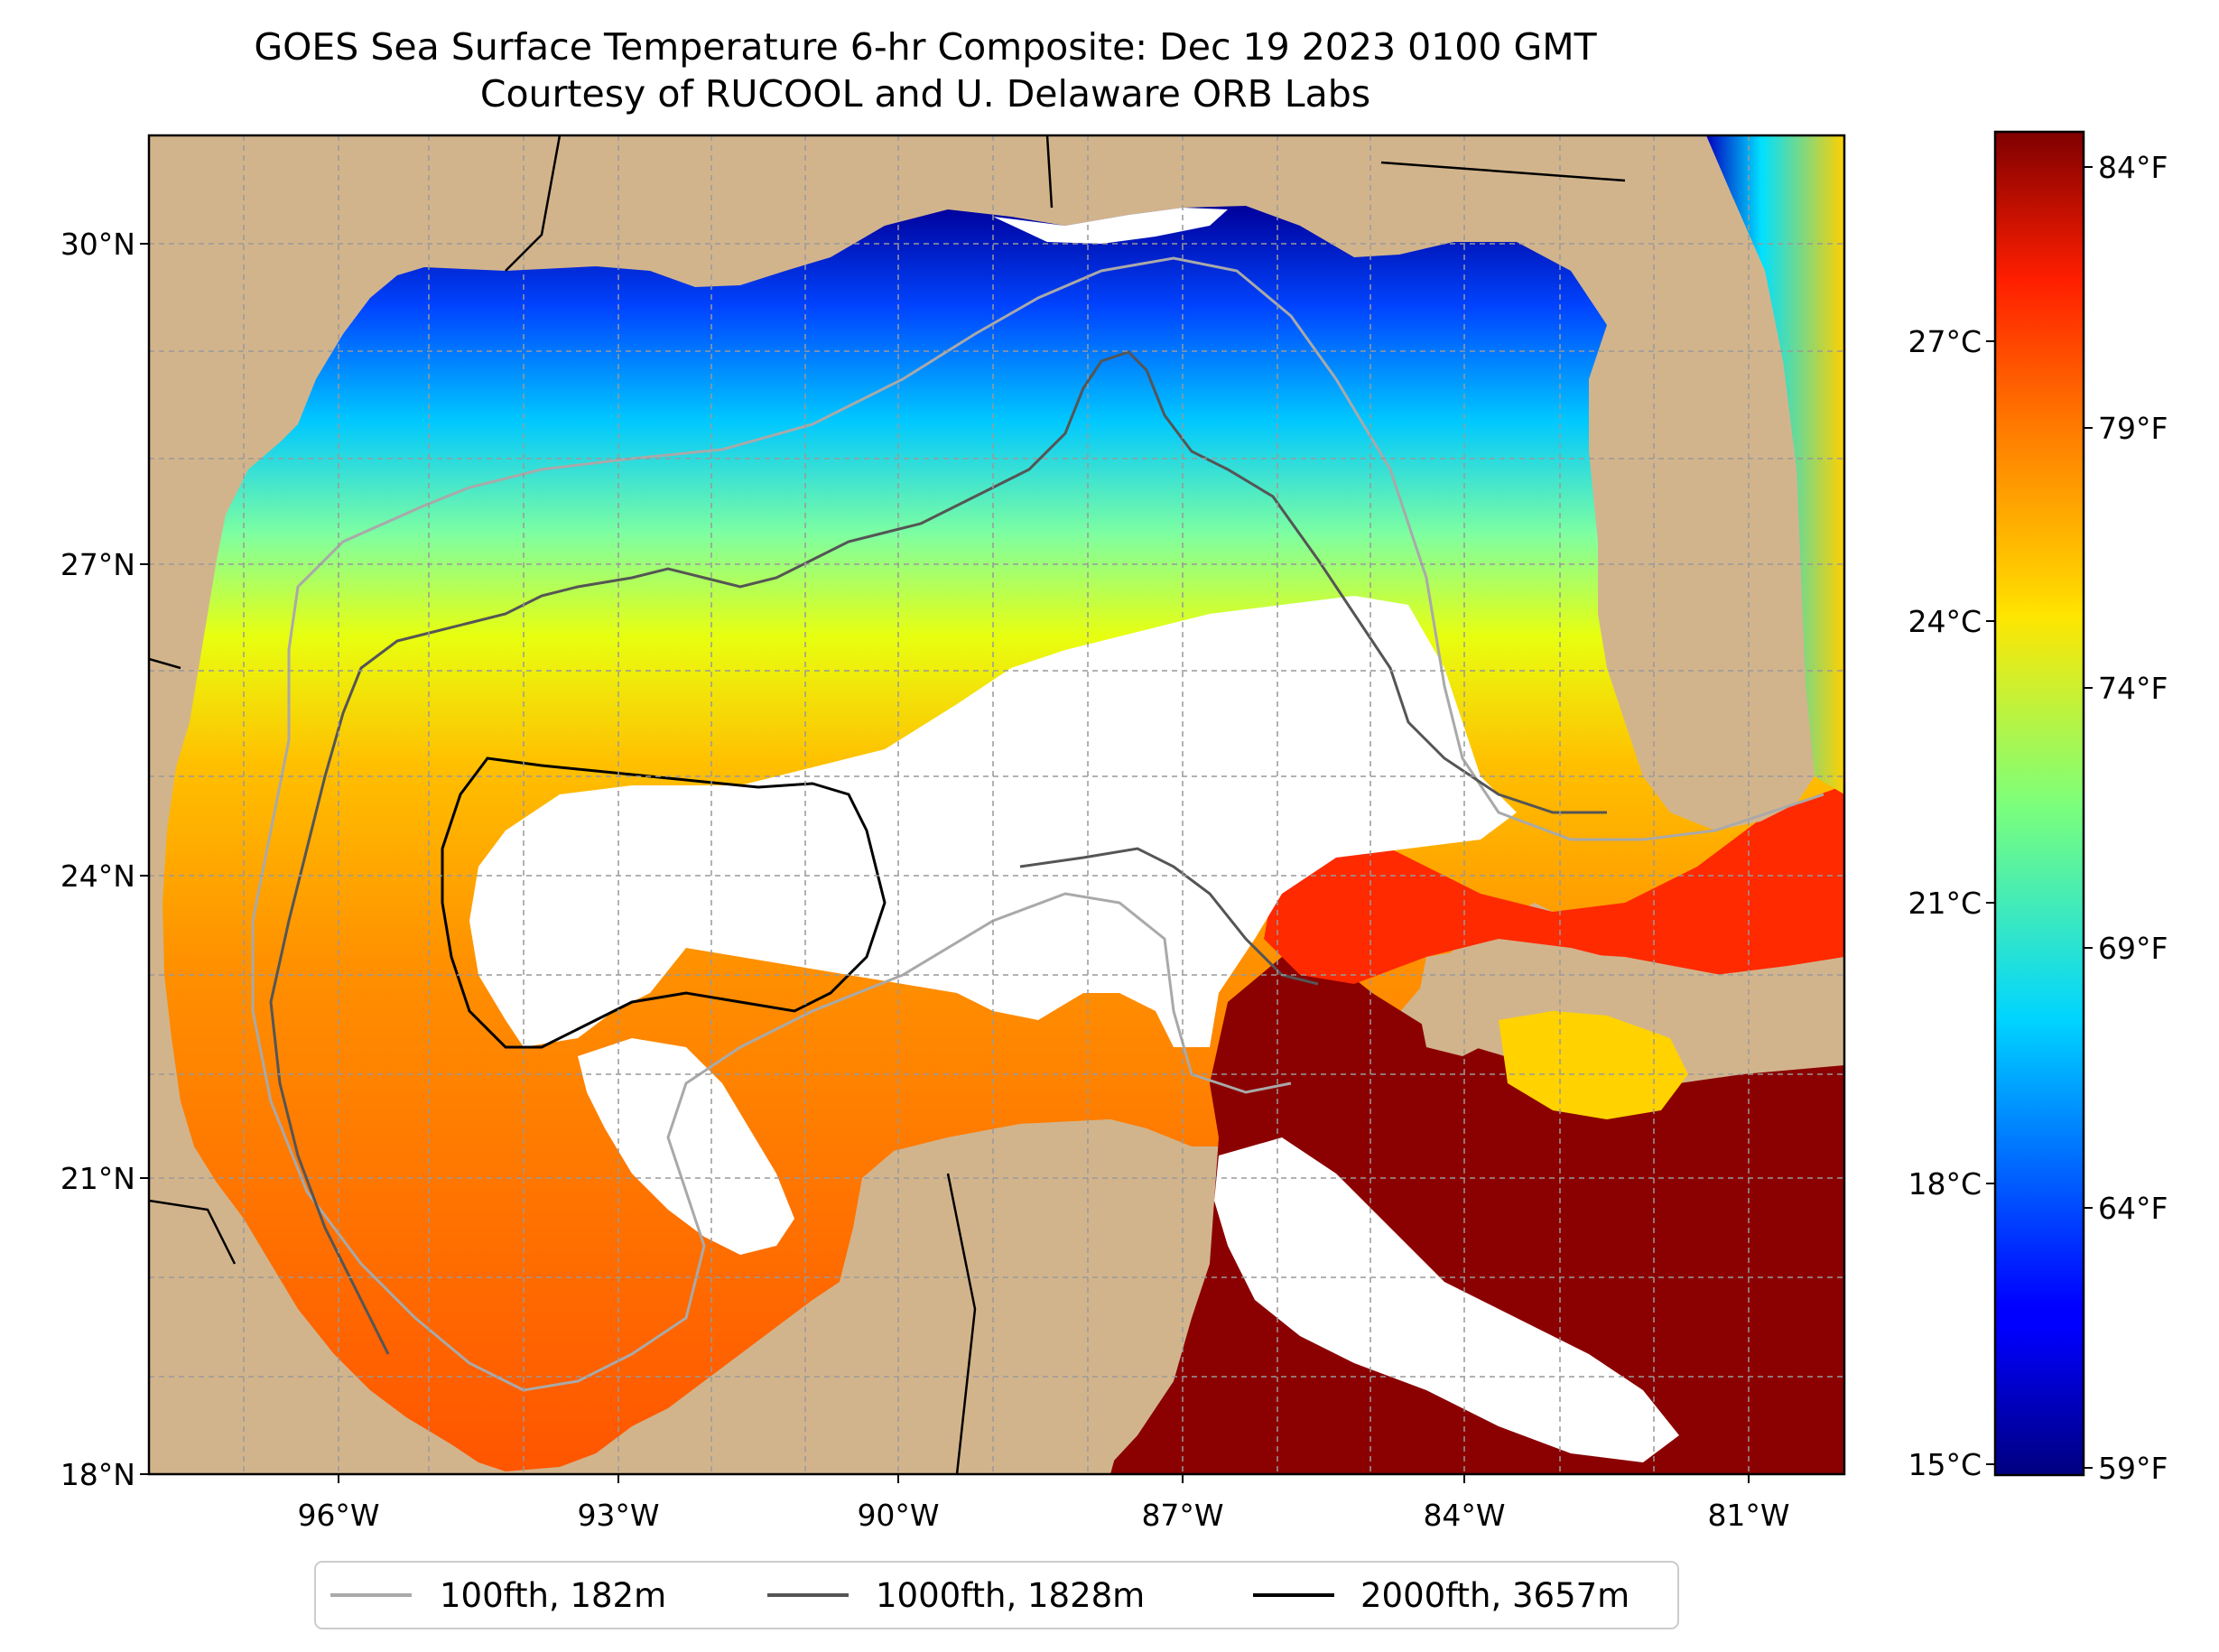 This screenshot has height=1652, width=2219. I want to click on fahrenheit-tick-label: 74°F, so click(2133, 688).